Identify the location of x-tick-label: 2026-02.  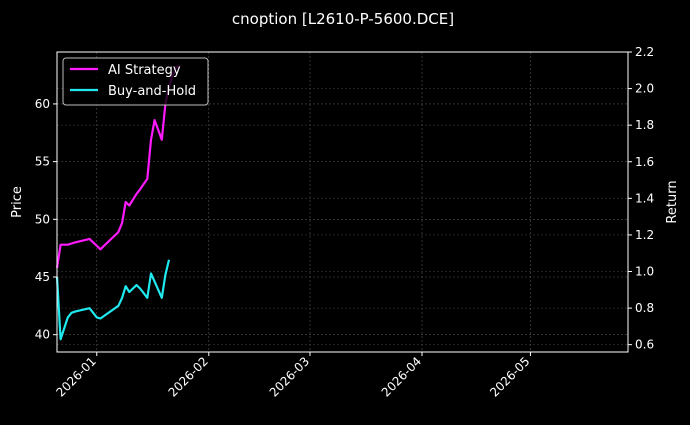
(188, 376).